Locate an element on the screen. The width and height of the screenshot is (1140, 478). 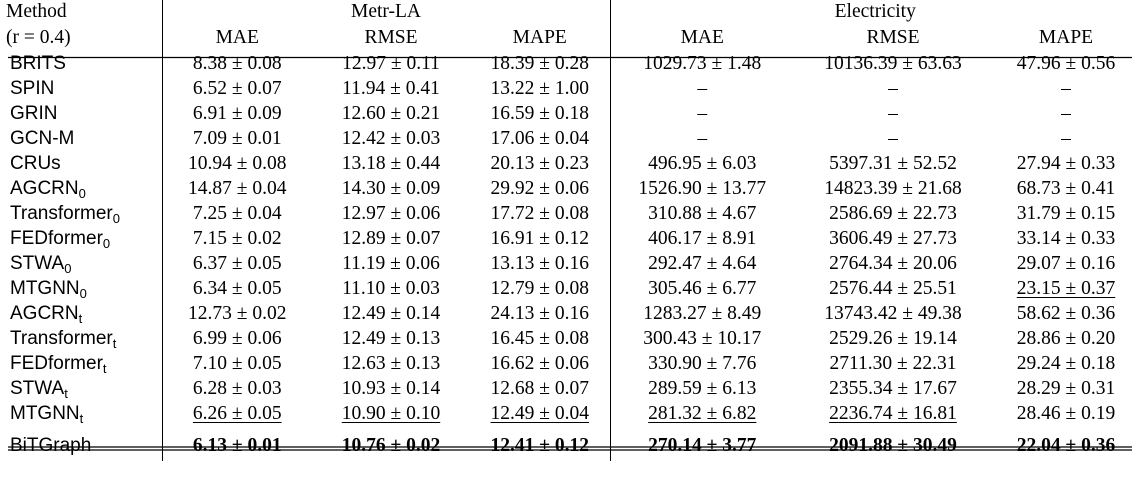
value-text: 2355.34 ± 17.67 is located at coordinates (893, 388).